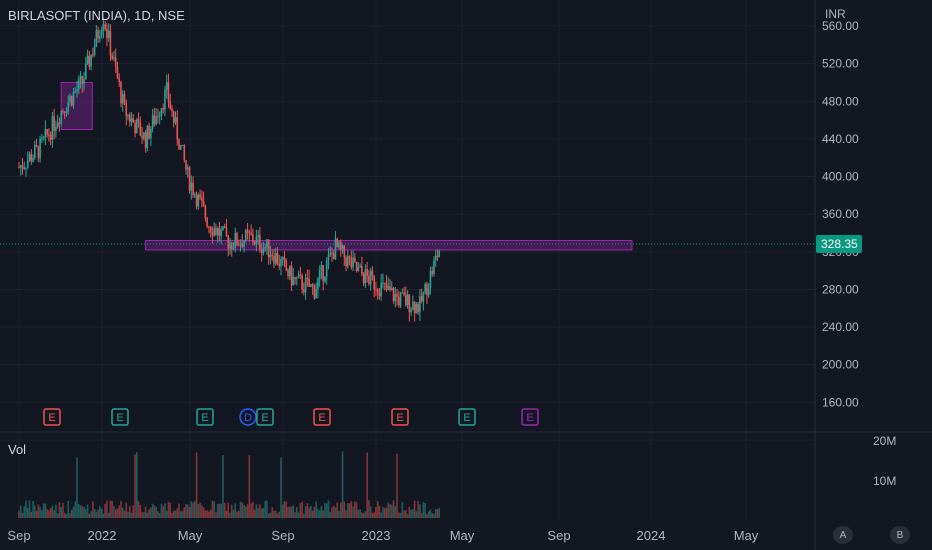 Image resolution: width=932 pixels, height=550 pixels. Describe the element at coordinates (843, 535) in the screenshot. I see `auto-scale-button: A` at that location.